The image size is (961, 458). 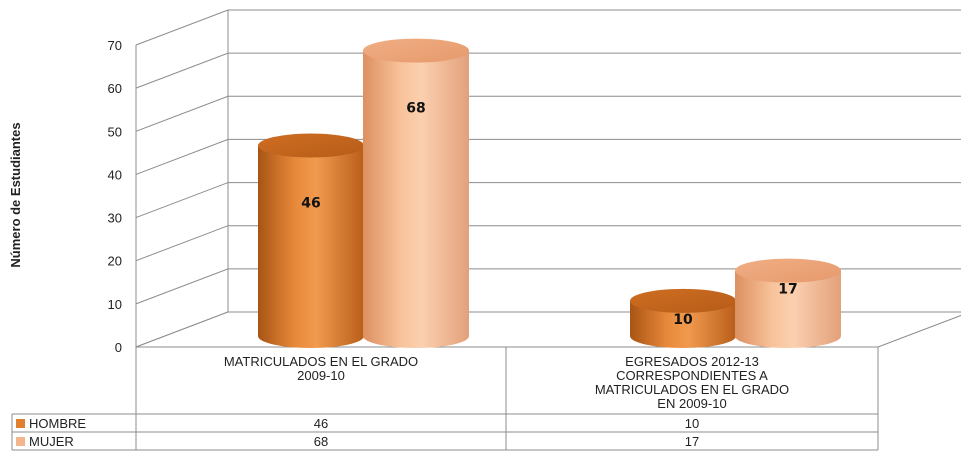 I want to click on data-label: 10, so click(x=683, y=320).